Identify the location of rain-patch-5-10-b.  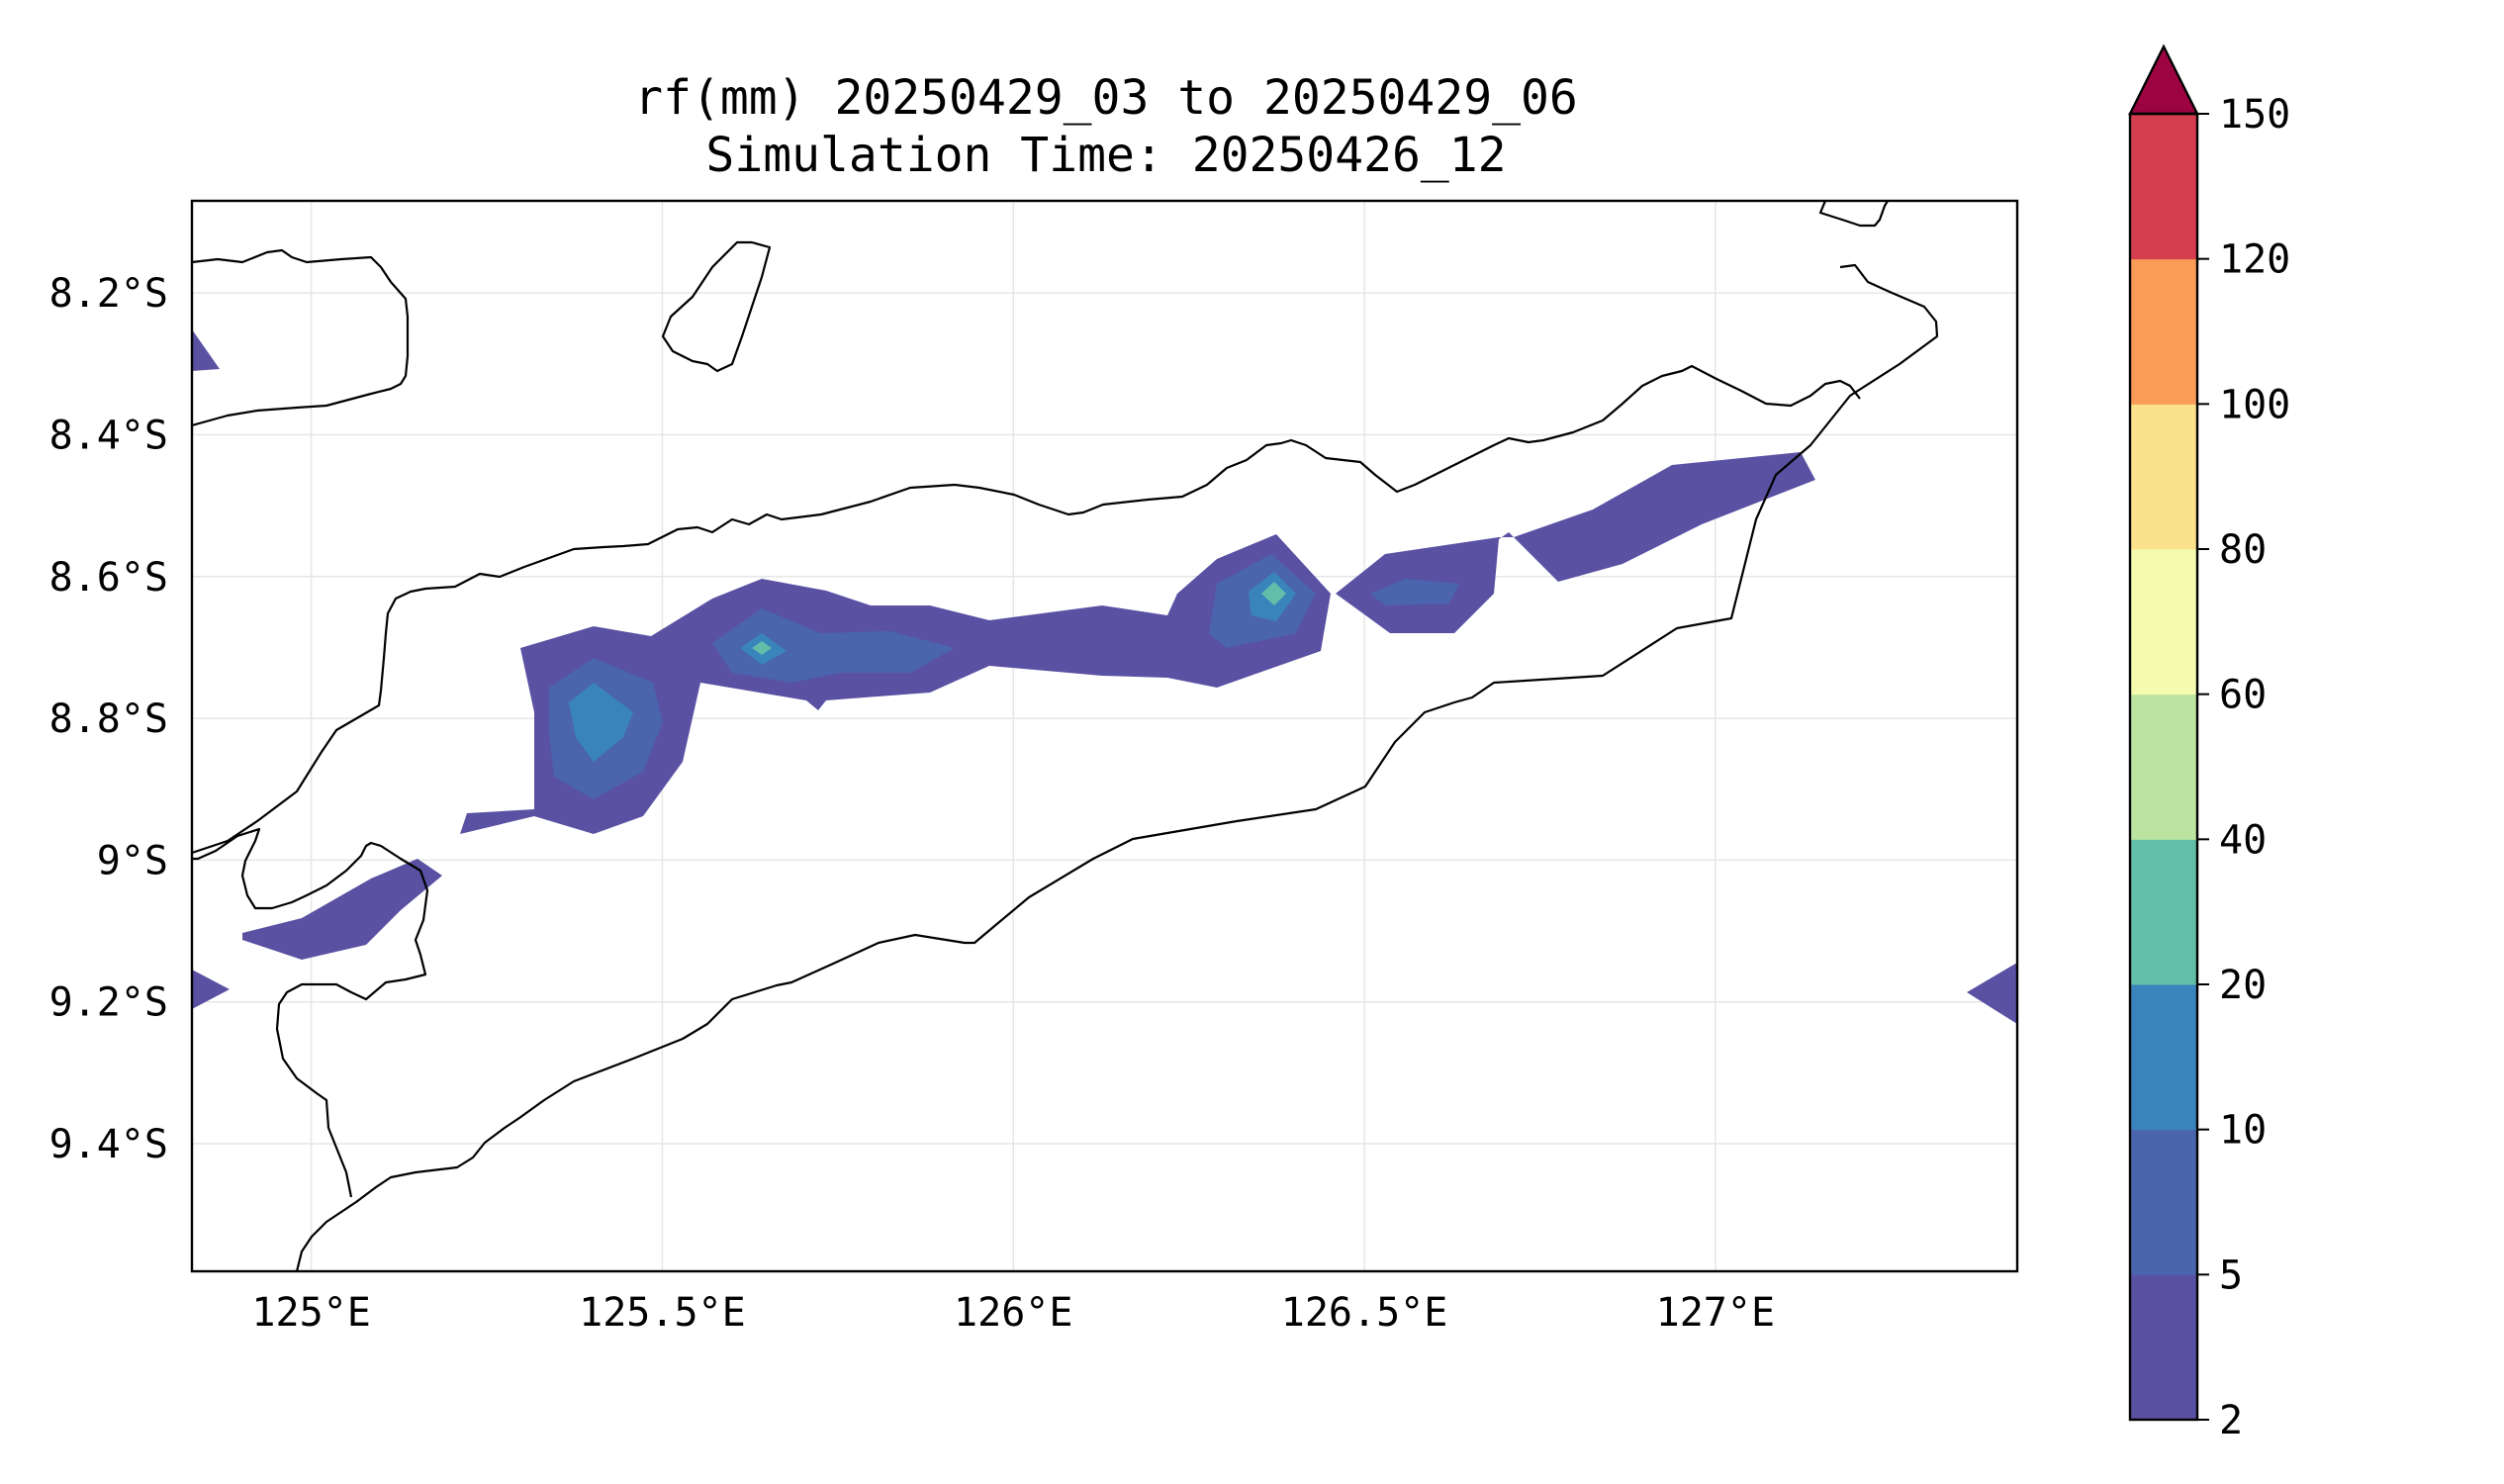
(833, 645).